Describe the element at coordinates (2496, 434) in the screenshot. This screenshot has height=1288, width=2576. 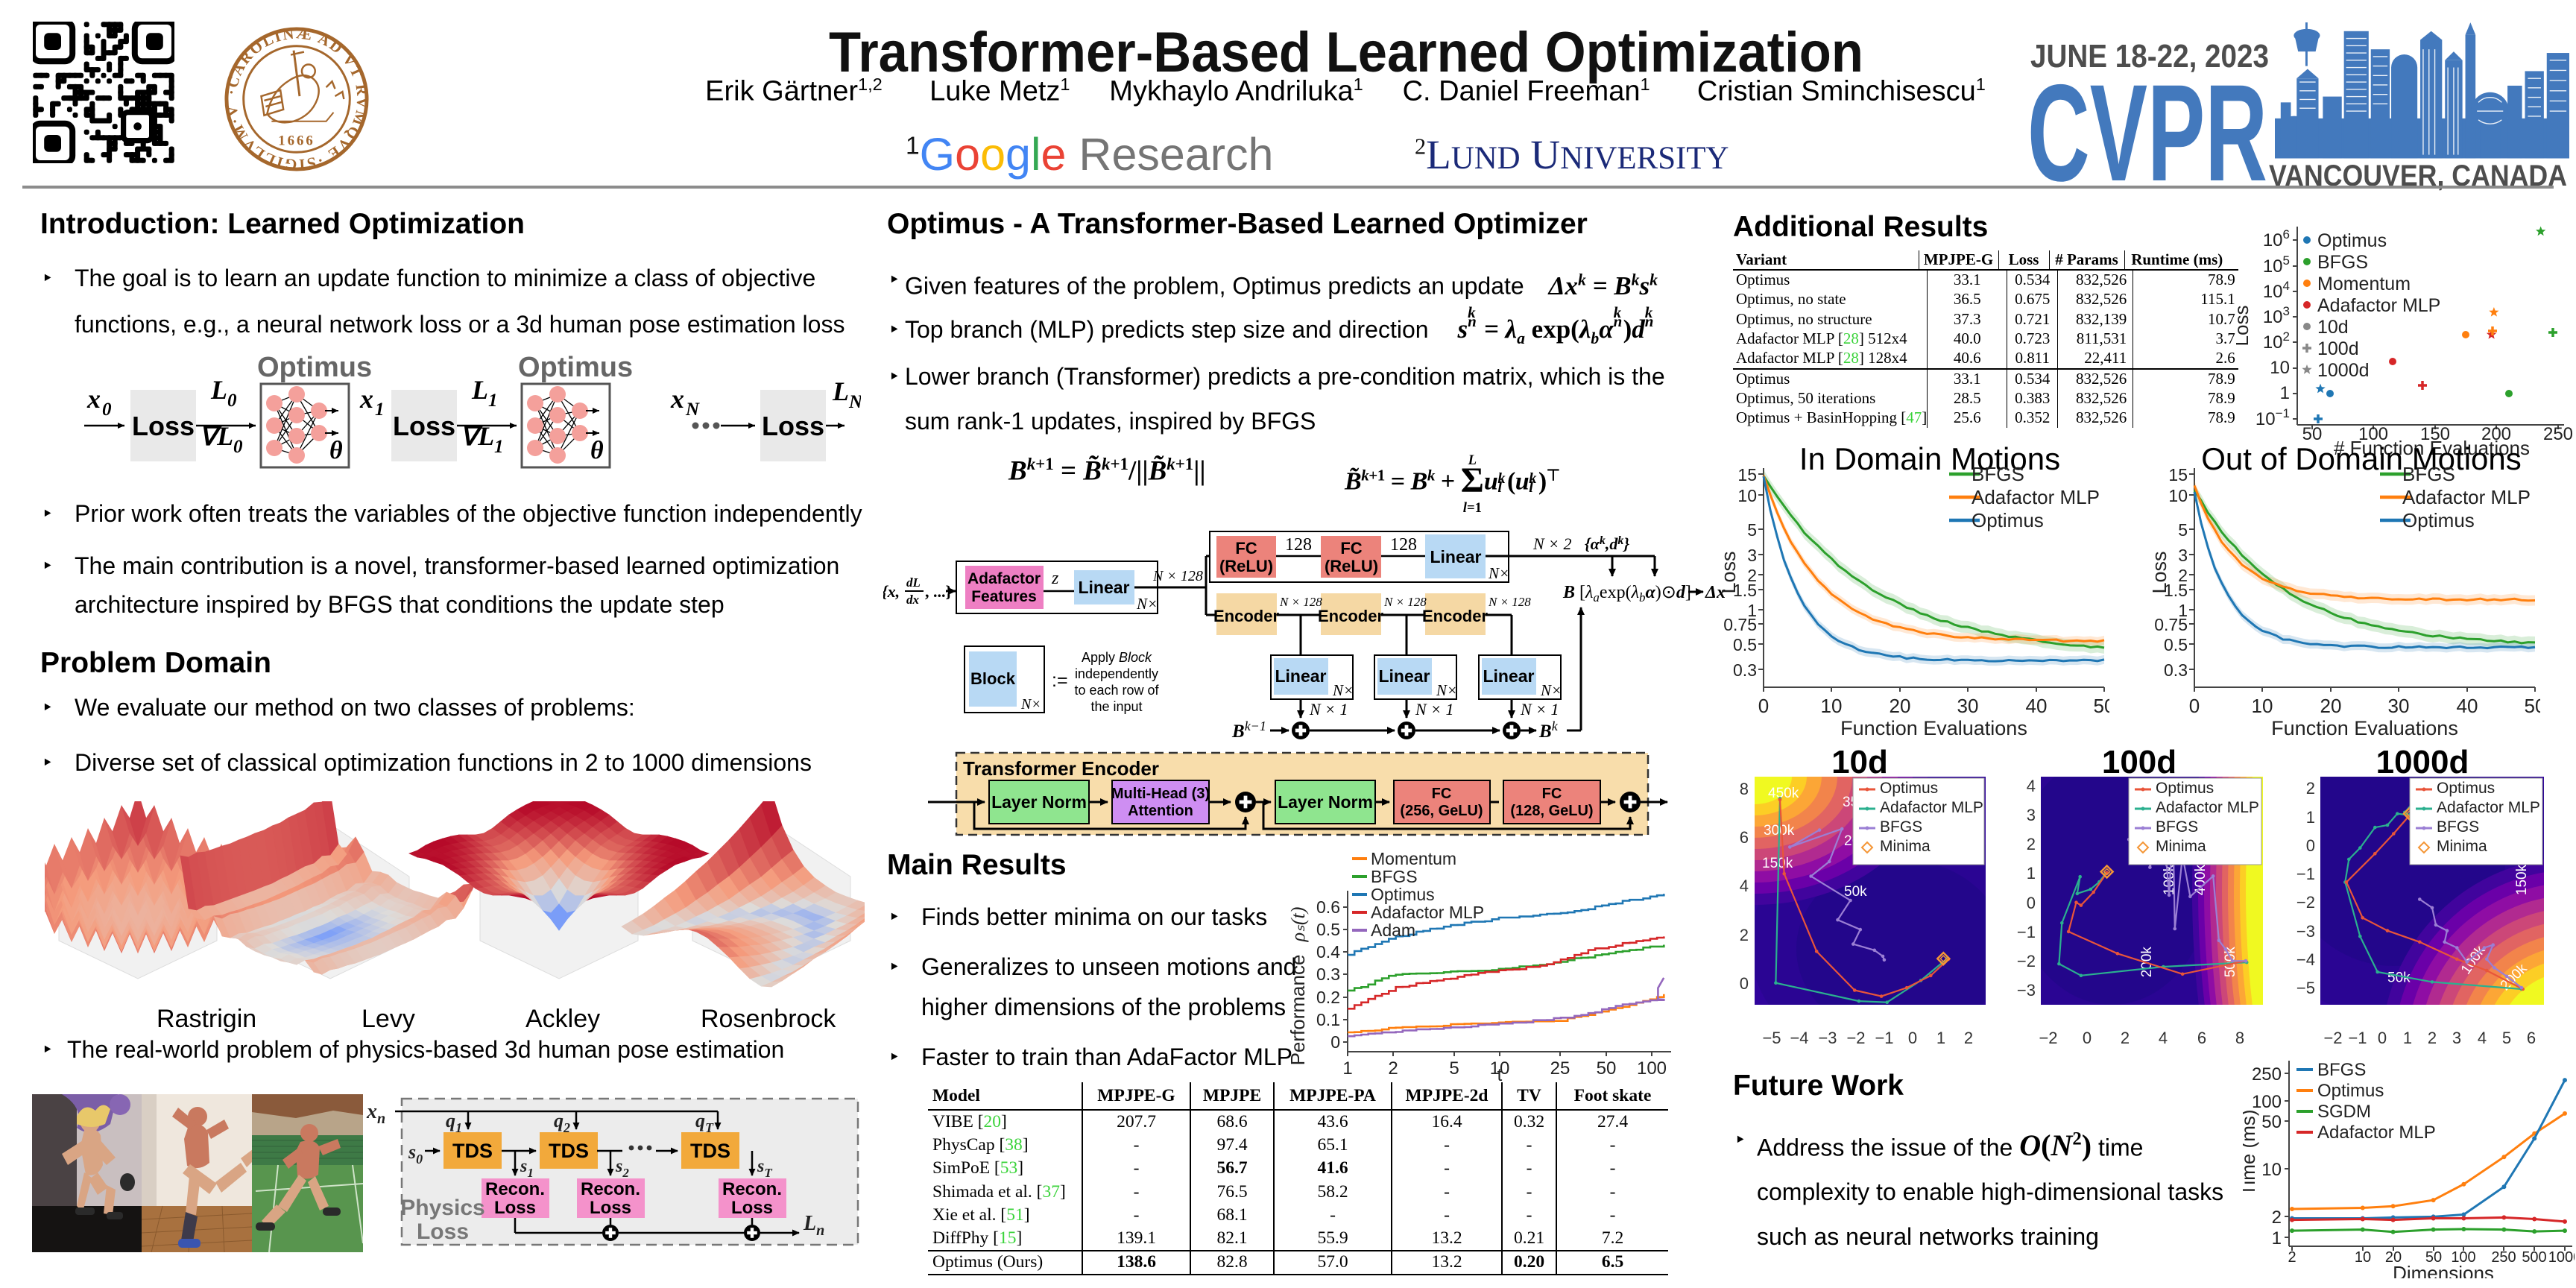
I see `svg-text: 200` at that location.